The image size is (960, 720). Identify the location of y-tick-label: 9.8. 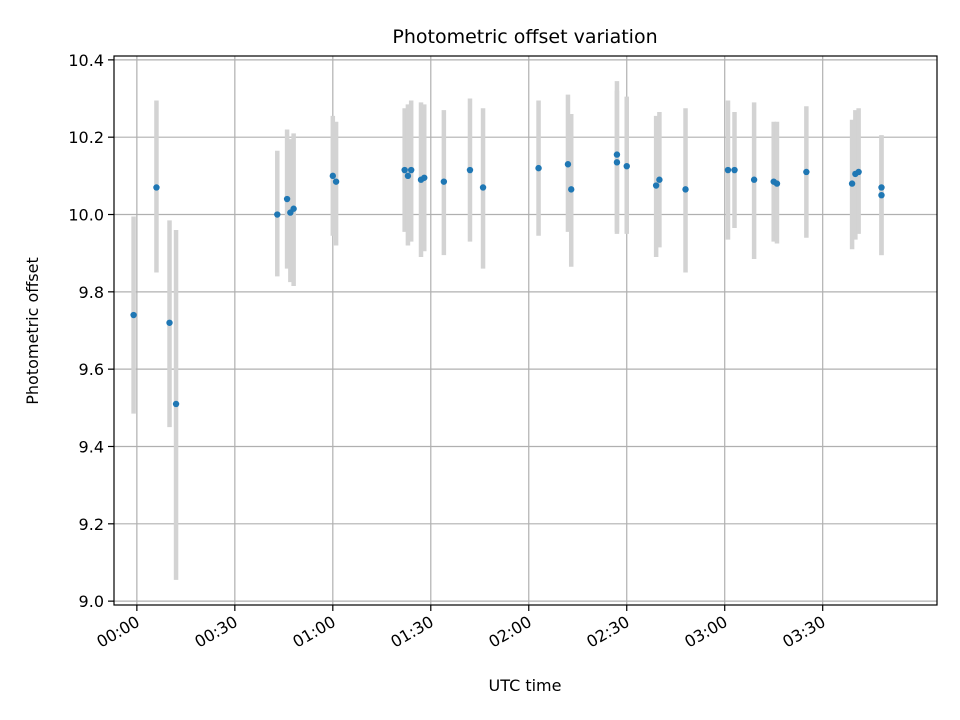
(91, 292).